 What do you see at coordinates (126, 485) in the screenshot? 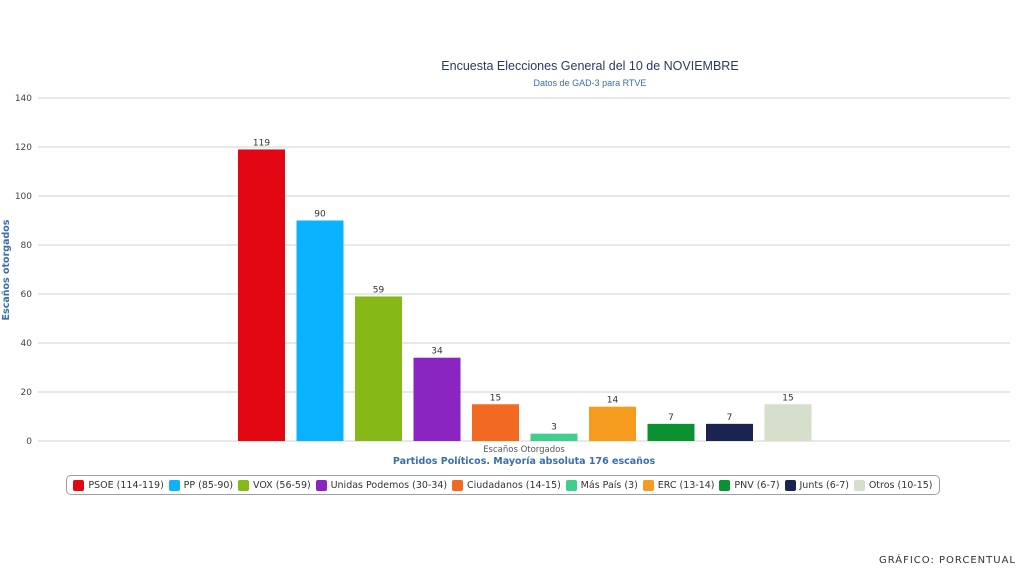
I see `legend-label: PSOE (114-119)` at bounding box center [126, 485].